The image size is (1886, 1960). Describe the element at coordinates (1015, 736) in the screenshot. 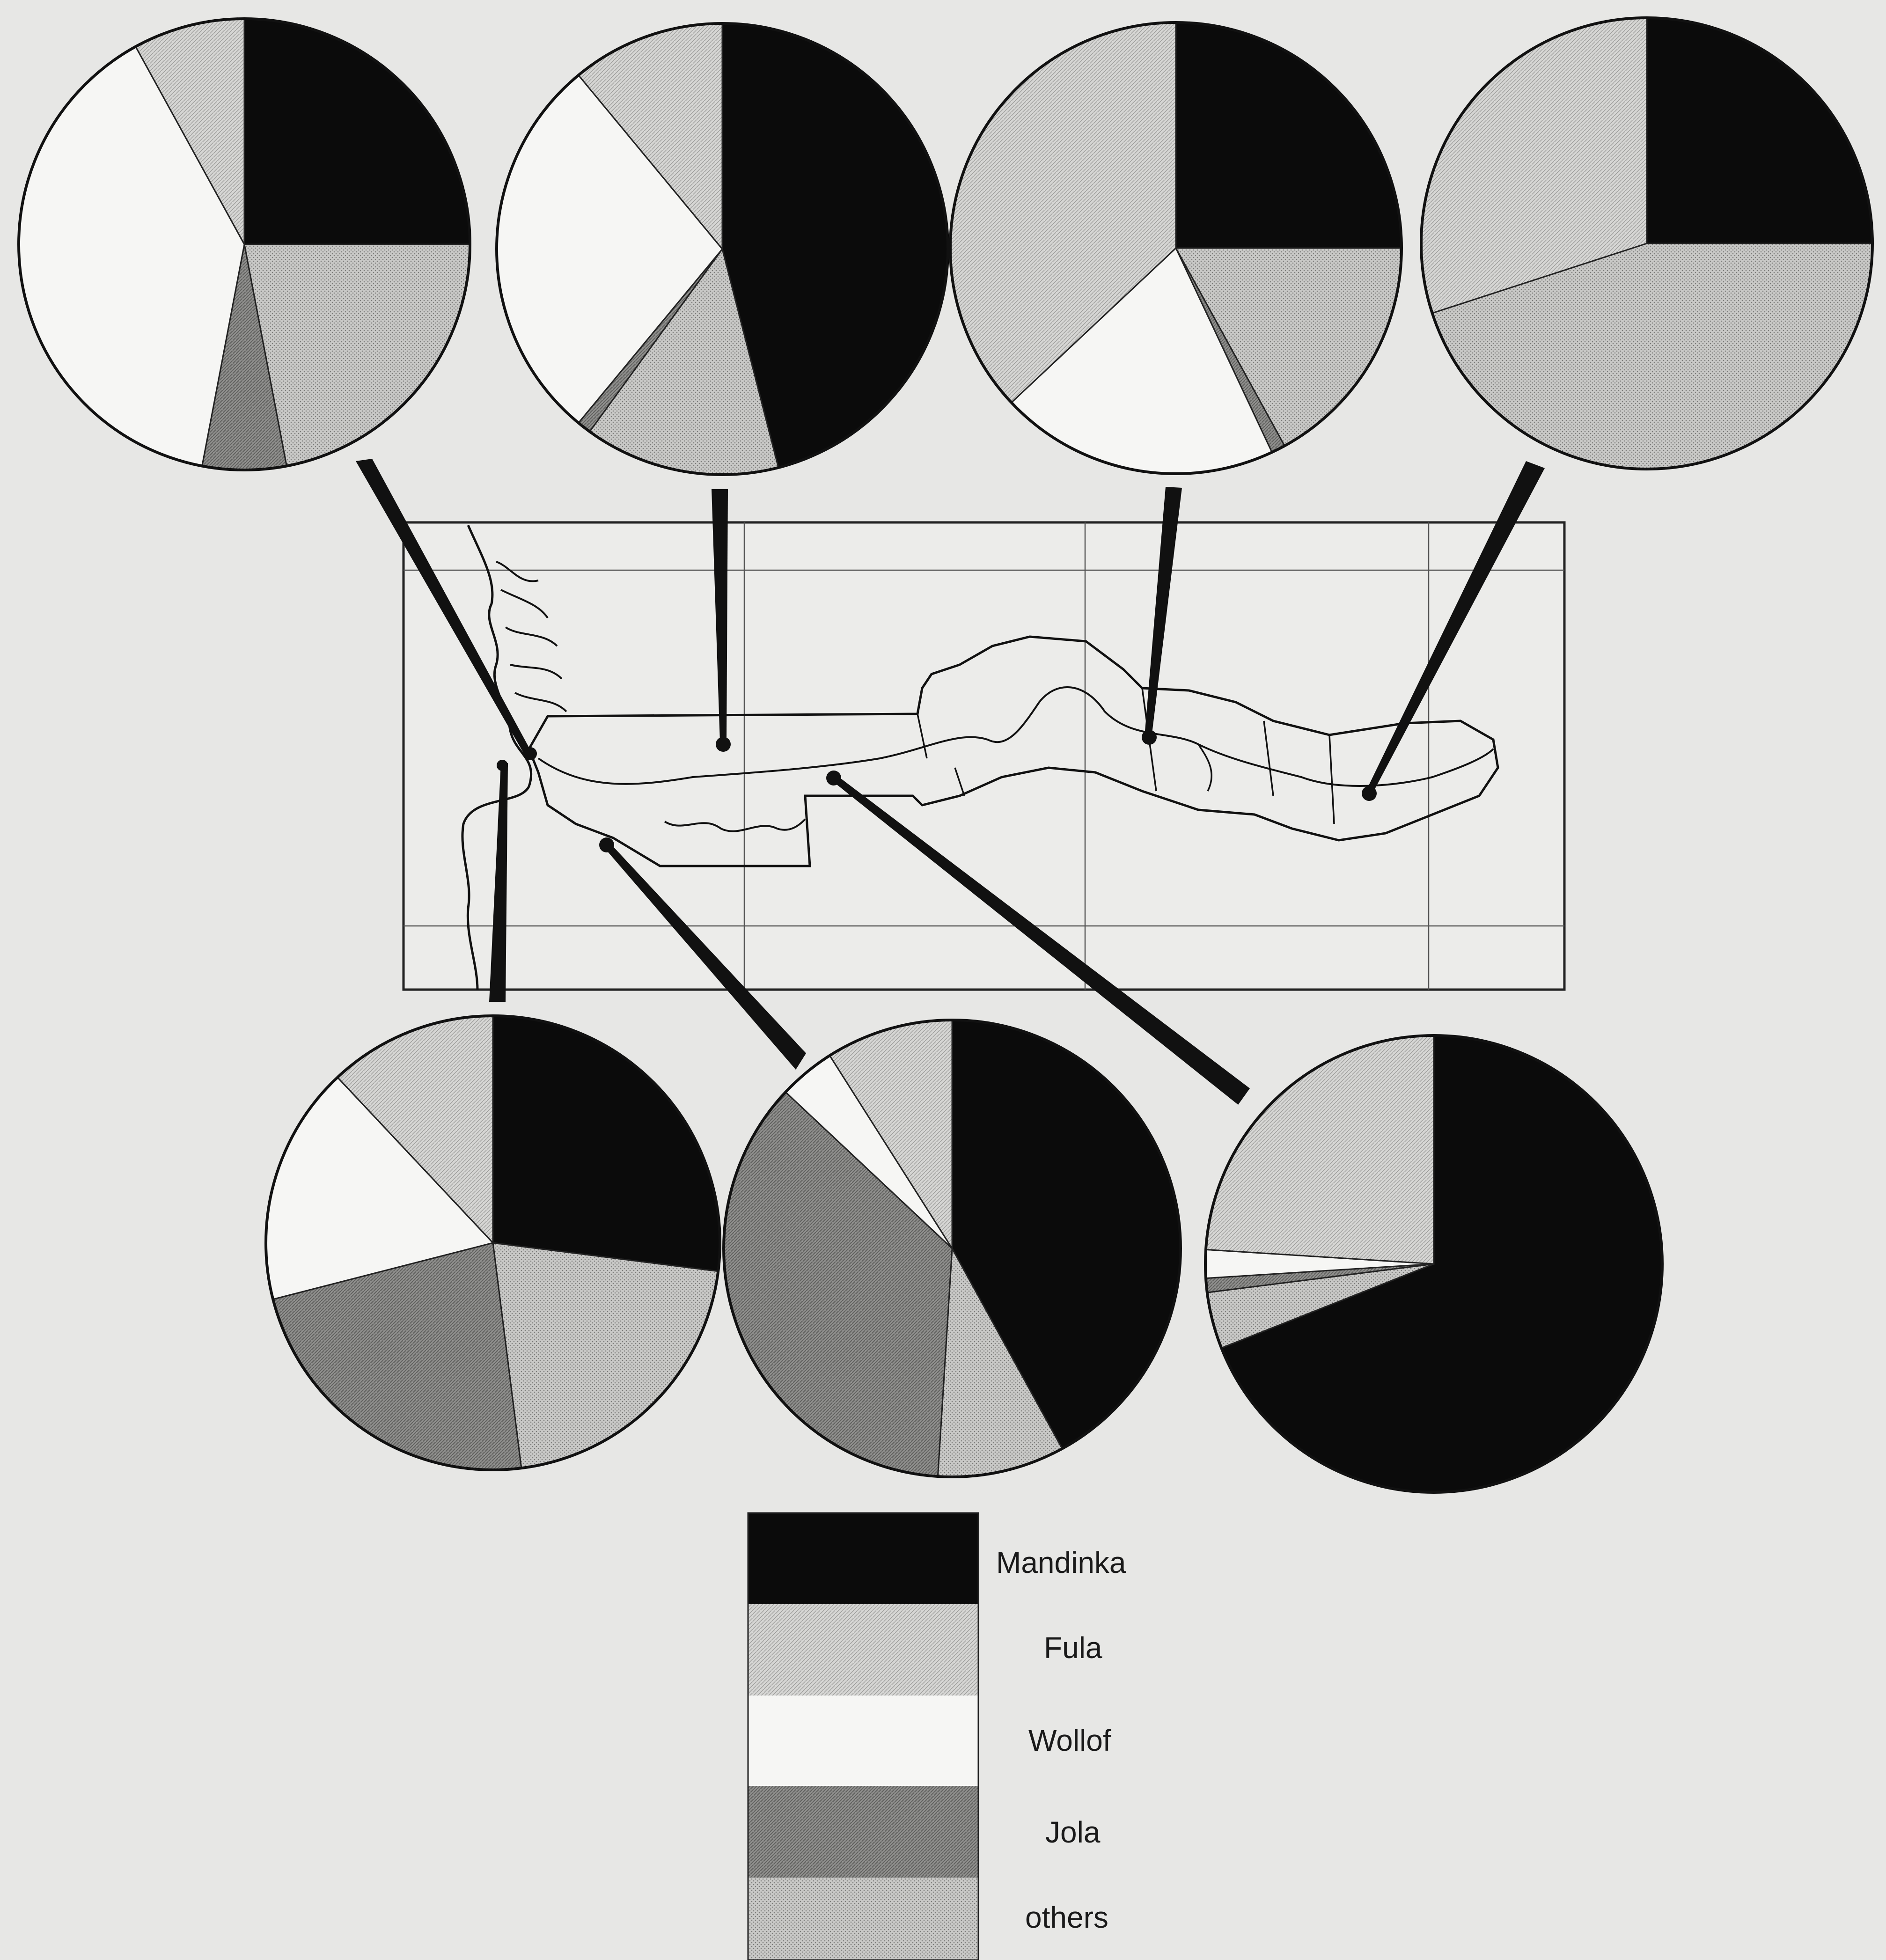

I see `river` at that location.